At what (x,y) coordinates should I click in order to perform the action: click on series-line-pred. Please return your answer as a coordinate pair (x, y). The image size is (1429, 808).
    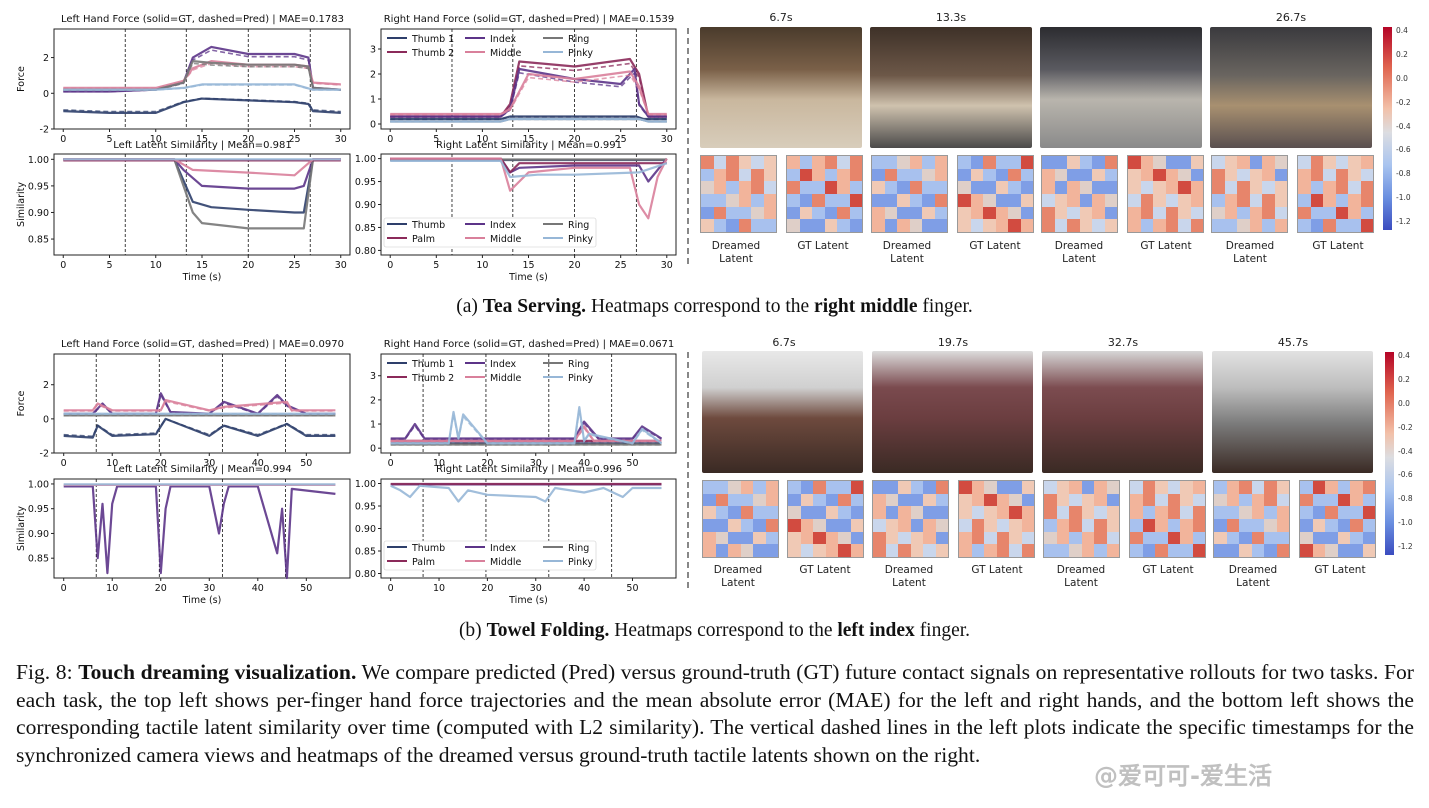
    Looking at the image, I should click on (202, 105).